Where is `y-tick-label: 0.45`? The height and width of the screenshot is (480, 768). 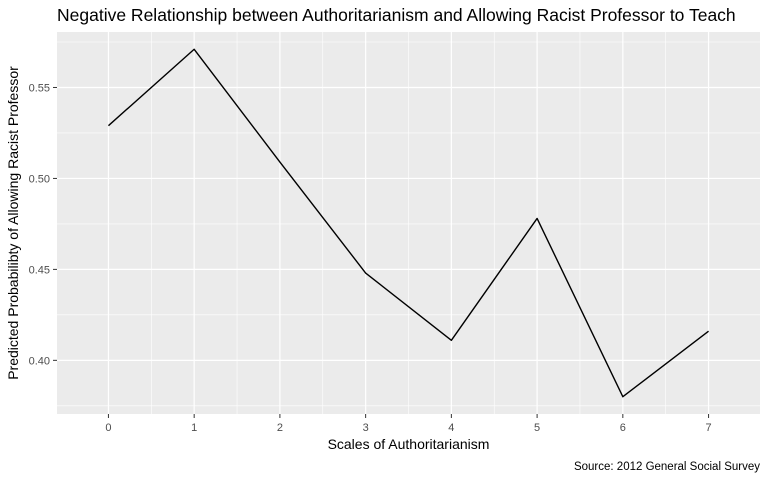
y-tick-label: 0.45 is located at coordinates (39, 270).